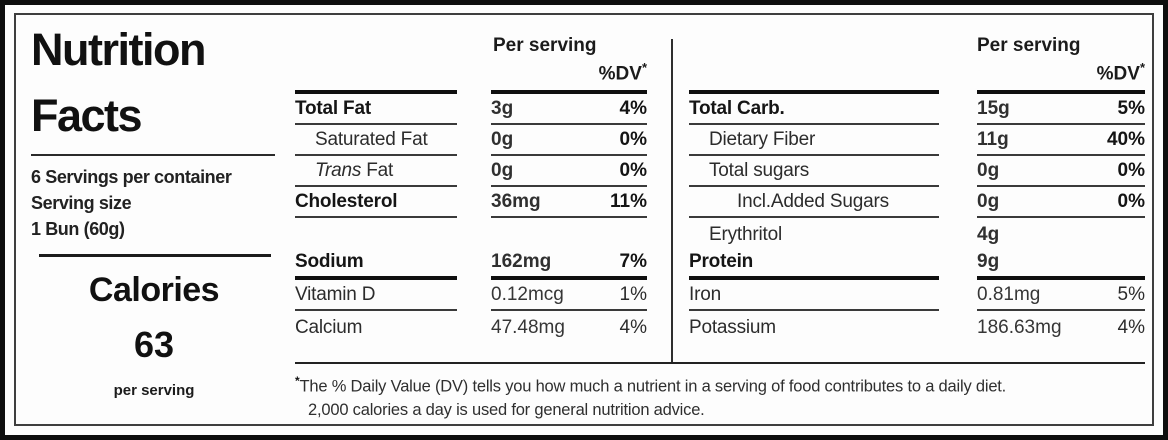 The height and width of the screenshot is (440, 1168). I want to click on nutrient-row: Protein 9g, so click(917, 265).